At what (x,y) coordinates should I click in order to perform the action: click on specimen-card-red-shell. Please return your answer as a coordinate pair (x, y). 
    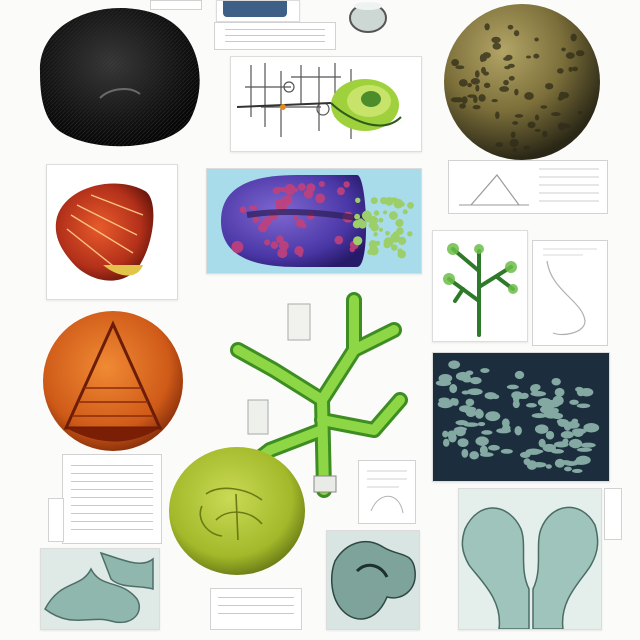
    Looking at the image, I should click on (112, 232).